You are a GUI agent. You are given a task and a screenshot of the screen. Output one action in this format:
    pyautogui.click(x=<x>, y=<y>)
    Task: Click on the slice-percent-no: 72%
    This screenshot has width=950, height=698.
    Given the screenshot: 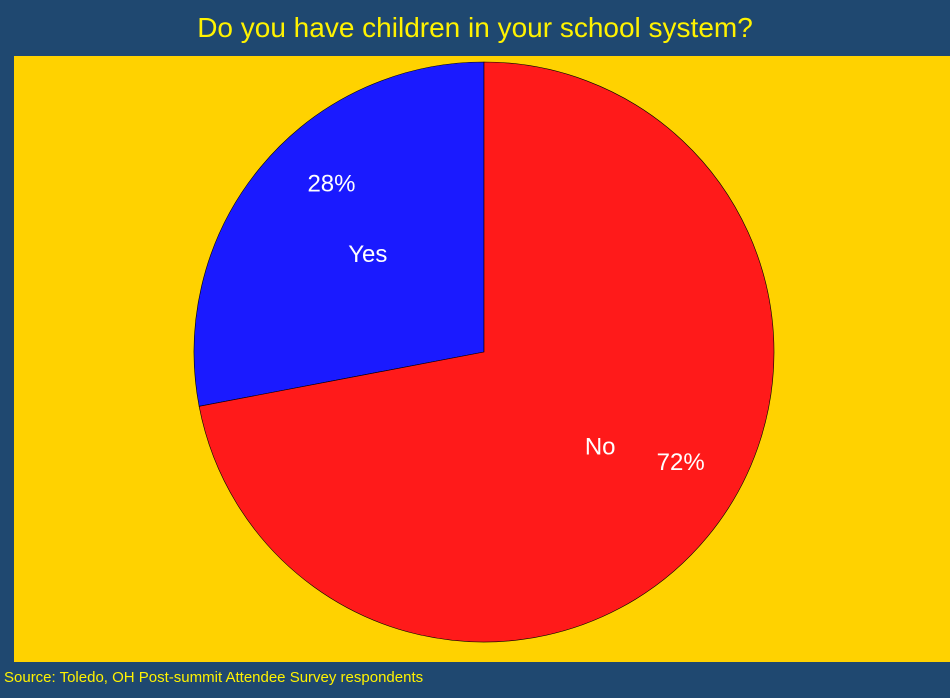 What is the action you would take?
    pyautogui.click(x=681, y=462)
    